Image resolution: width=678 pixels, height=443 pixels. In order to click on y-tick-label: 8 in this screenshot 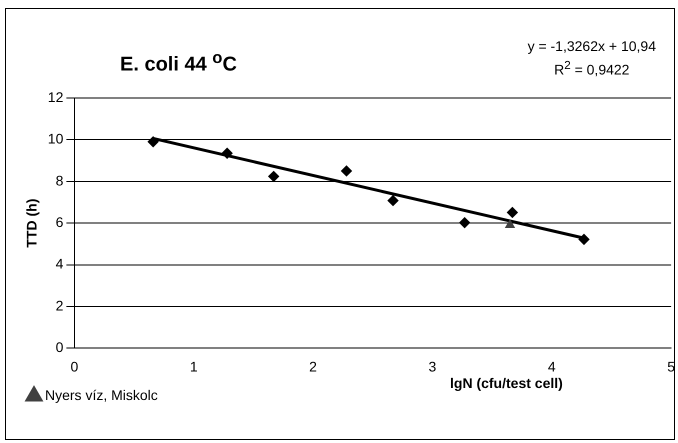, I will do `click(60, 180)`.